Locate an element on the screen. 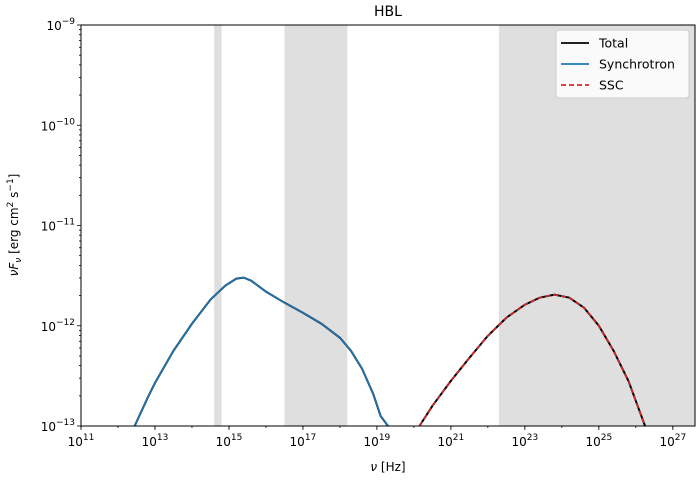 Image resolution: width=700 pixels, height=480 pixels. legend-box is located at coordinates (622, 64).